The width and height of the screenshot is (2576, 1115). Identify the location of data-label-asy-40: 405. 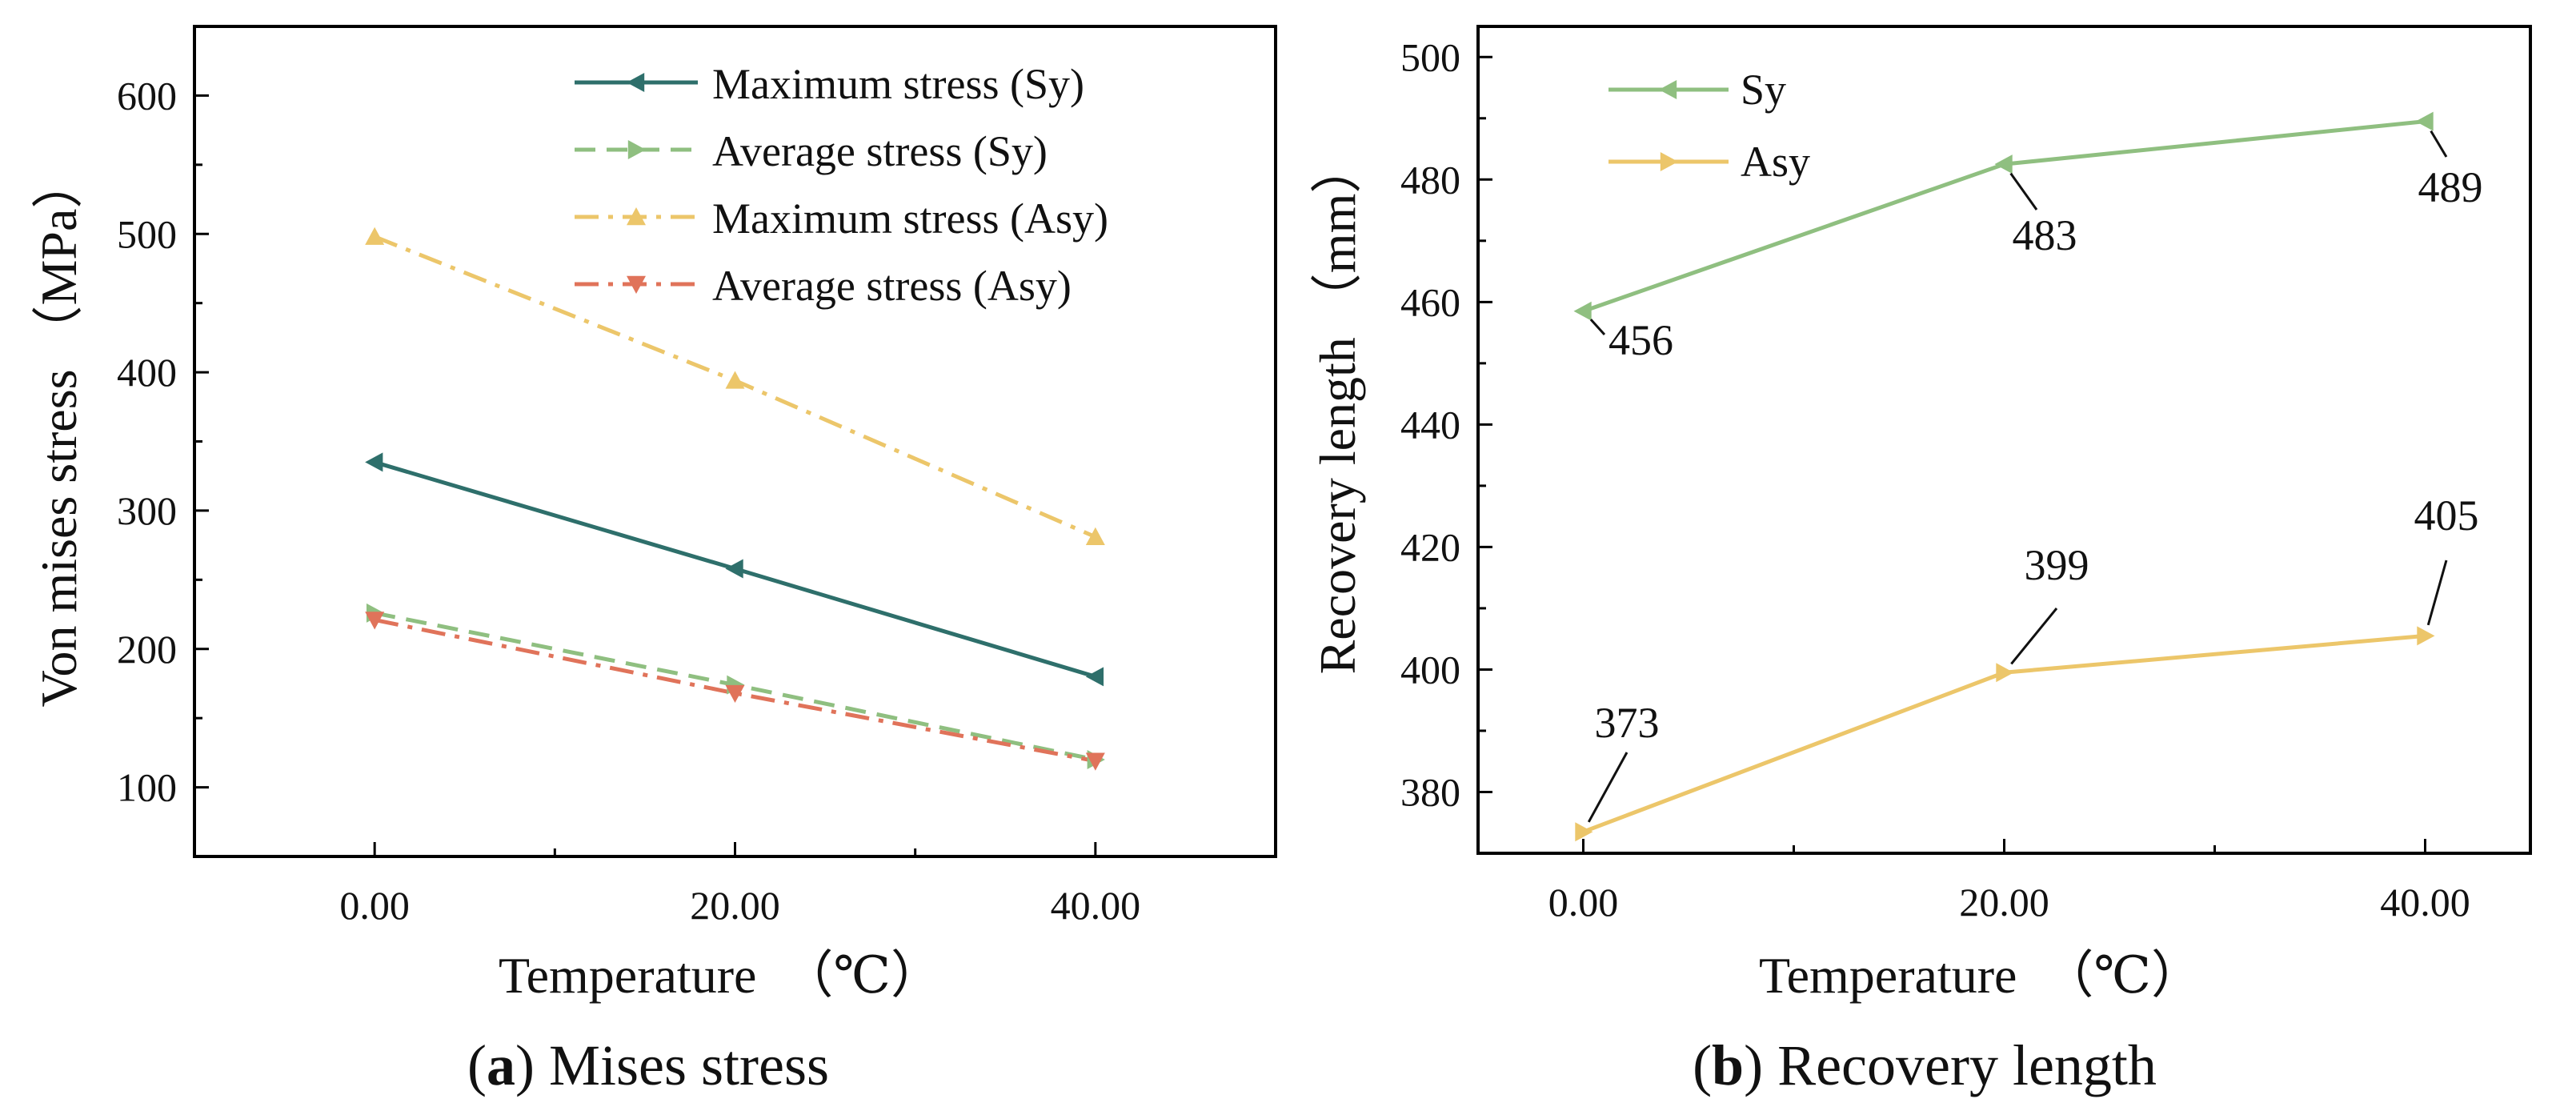
(2446, 515).